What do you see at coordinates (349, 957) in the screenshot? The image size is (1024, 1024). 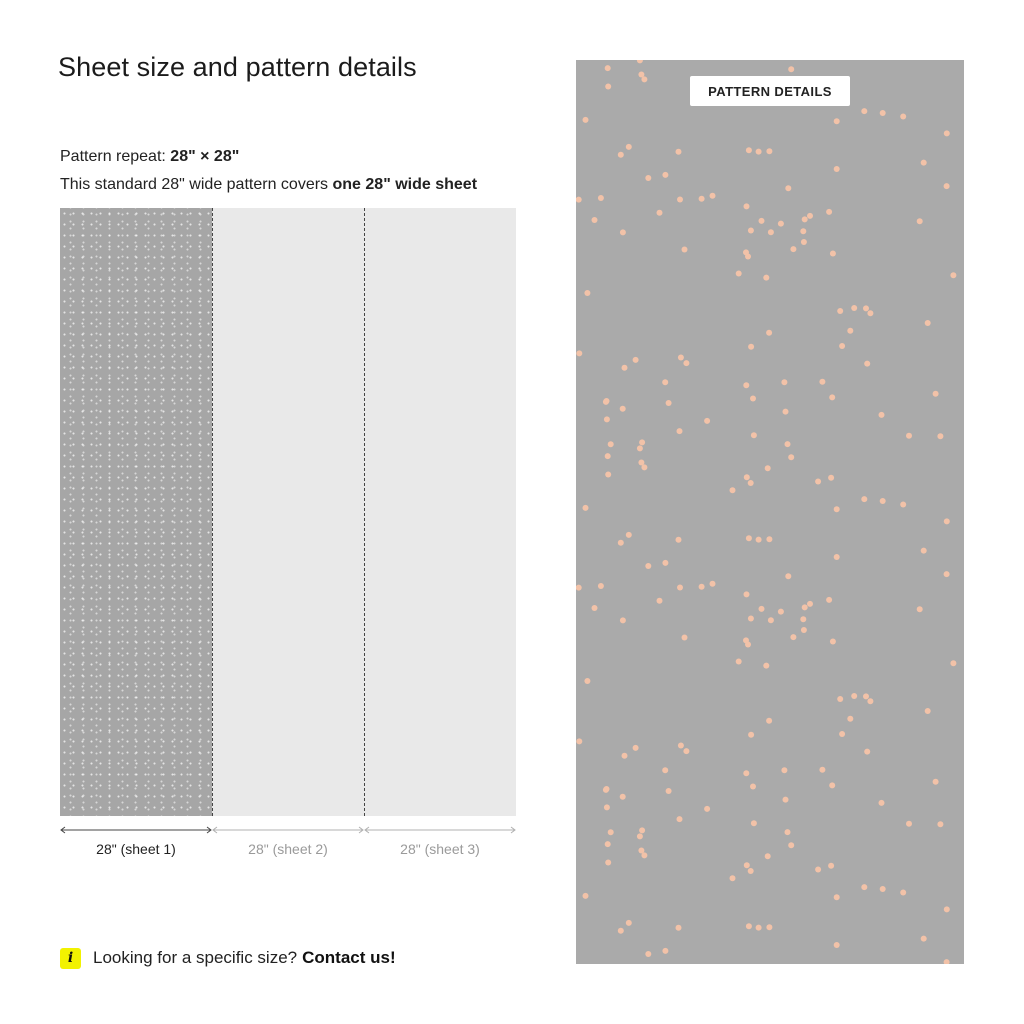 I see `contact-us-link: Contact us!` at bounding box center [349, 957].